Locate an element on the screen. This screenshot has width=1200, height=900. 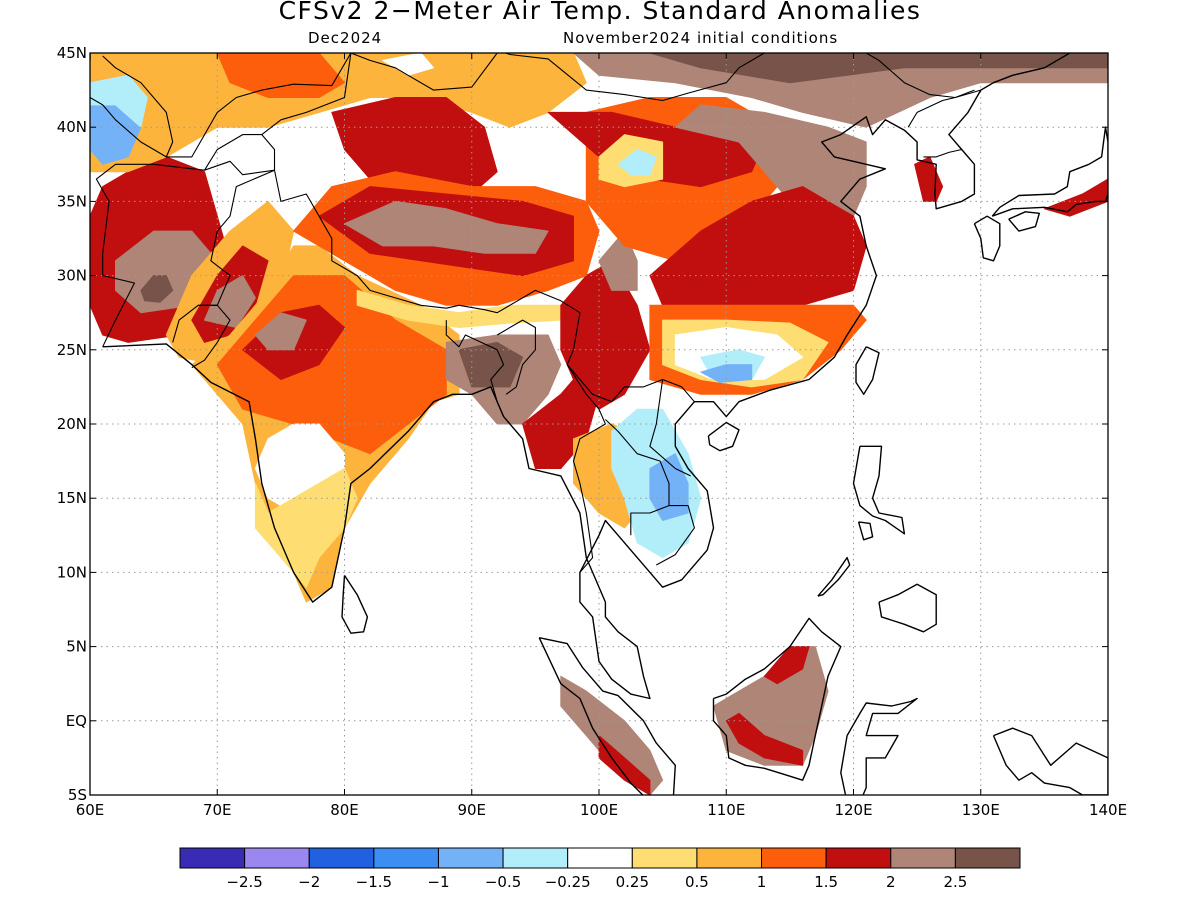
lon-tick-label: 130E is located at coordinates (981, 810).